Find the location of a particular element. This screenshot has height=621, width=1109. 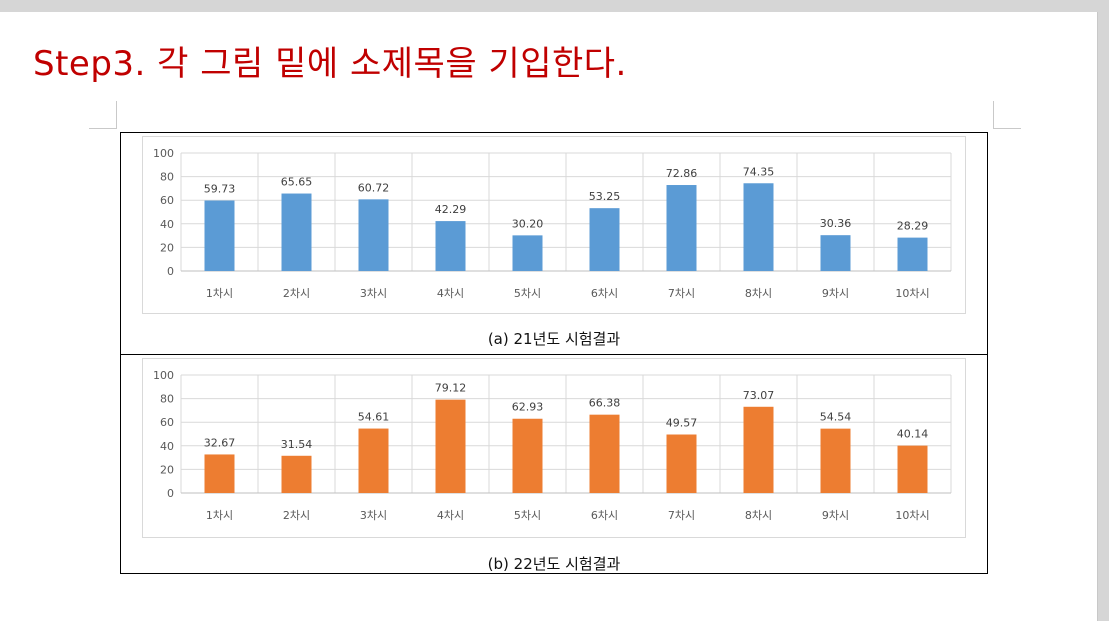

bar-value-label: 49.57 is located at coordinates (682, 423).